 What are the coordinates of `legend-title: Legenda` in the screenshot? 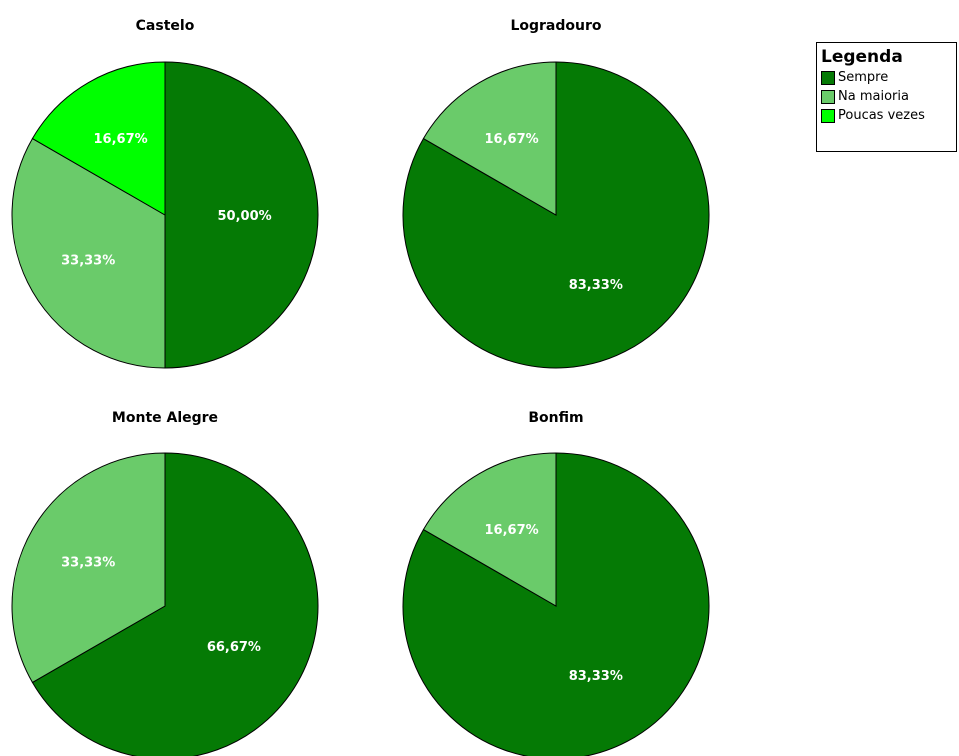 It's located at (862, 57).